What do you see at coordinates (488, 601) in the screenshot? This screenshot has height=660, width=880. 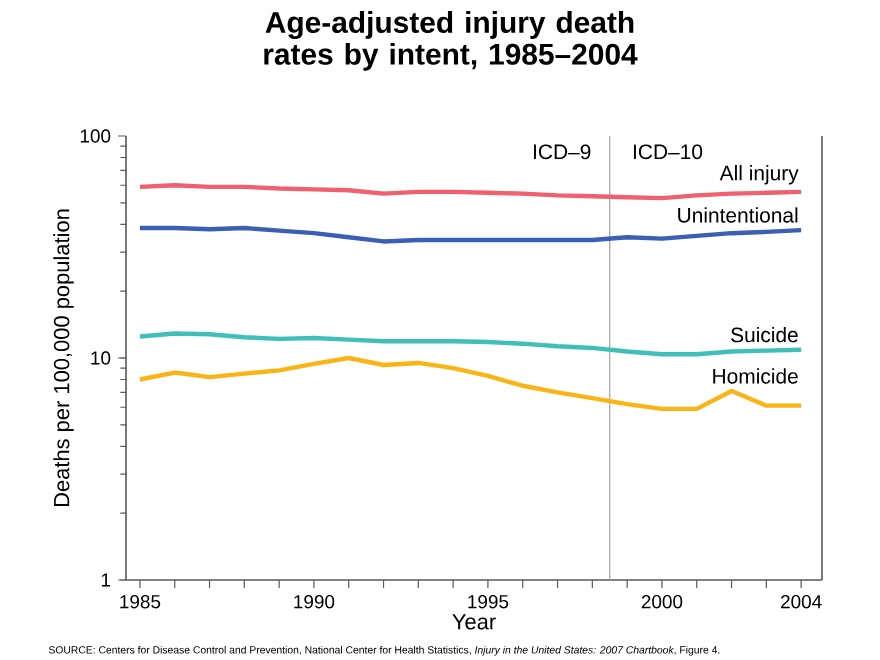 I see `x-tick-label: 1995` at bounding box center [488, 601].